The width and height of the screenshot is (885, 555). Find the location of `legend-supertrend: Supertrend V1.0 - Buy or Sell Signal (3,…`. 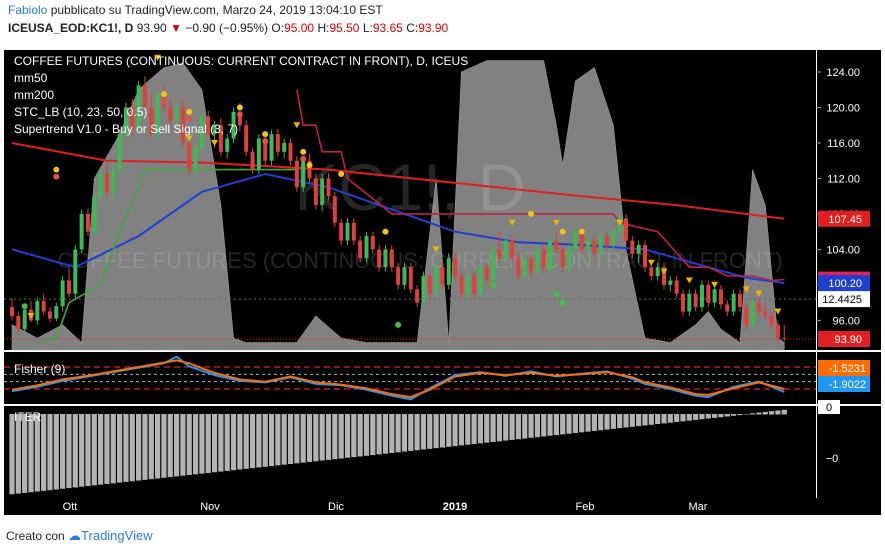

legend-supertrend: Supertrend V1.0 - Buy or Sell Signal (3,… is located at coordinates (126, 129).